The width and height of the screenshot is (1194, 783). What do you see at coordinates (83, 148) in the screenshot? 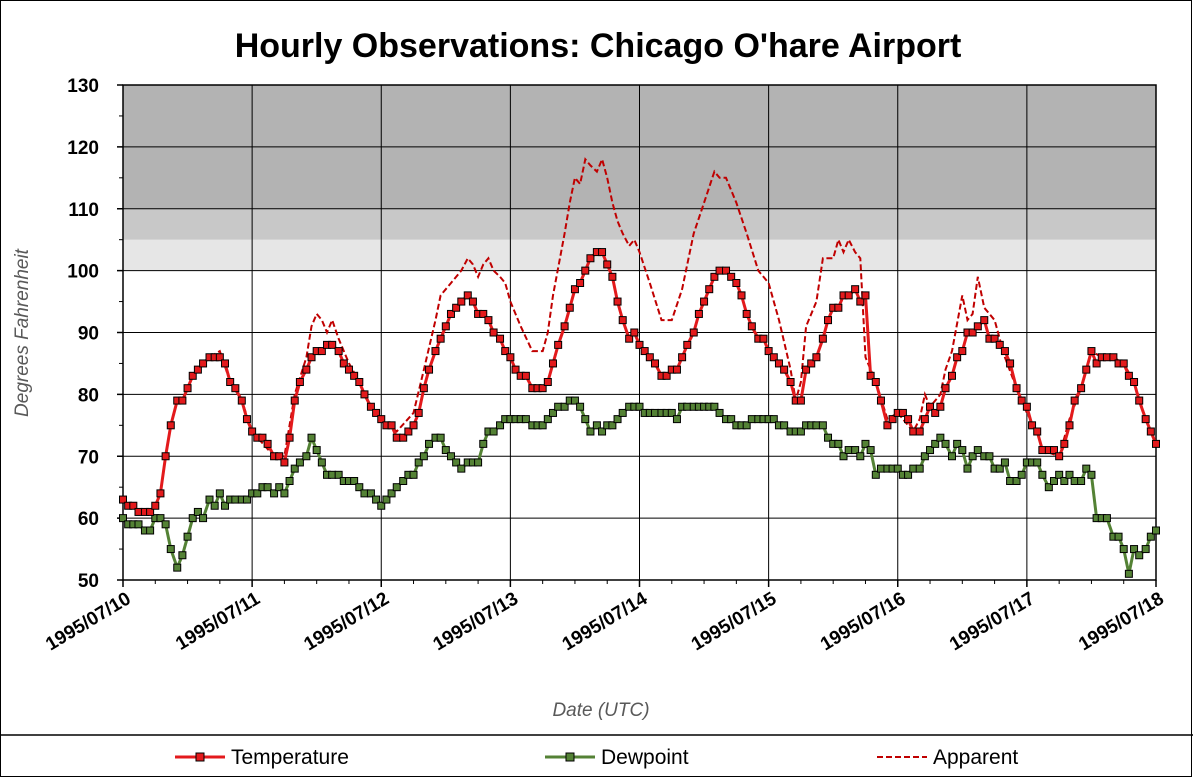
I see `y-tick-label: 120` at bounding box center [83, 148].